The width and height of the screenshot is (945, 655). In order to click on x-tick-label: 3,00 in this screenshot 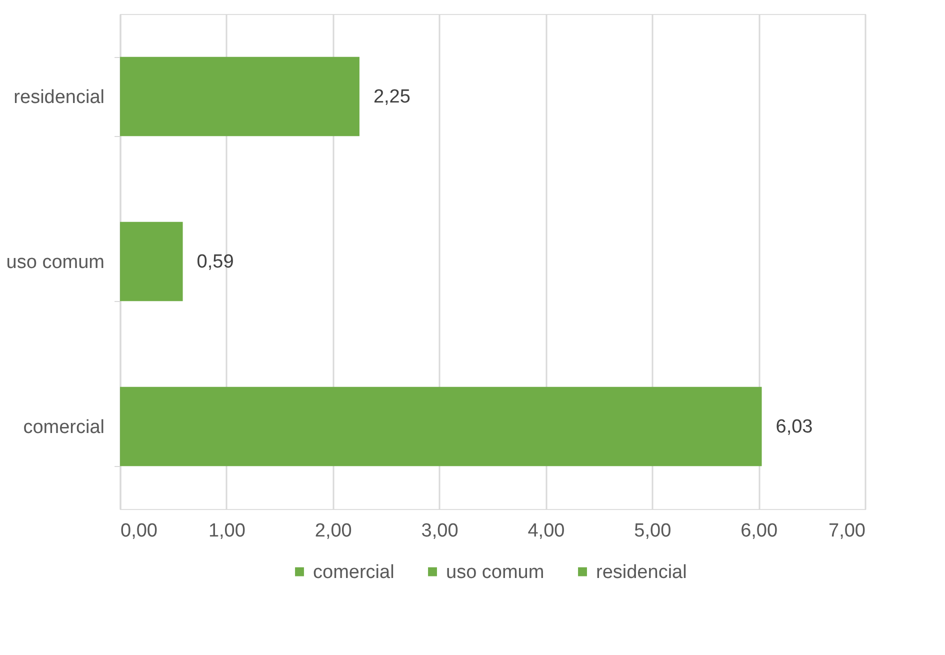, I will do `click(439, 531)`.